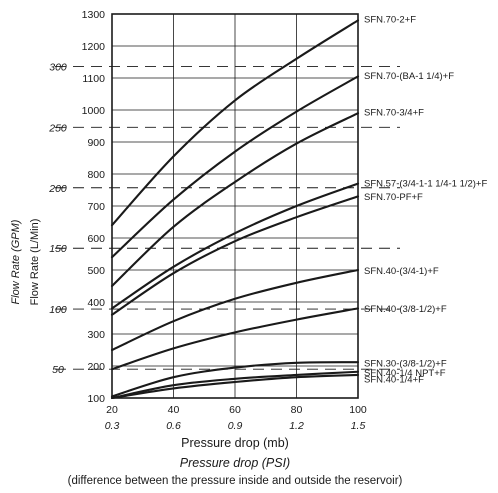 This screenshot has width=498, height=493. I want to click on gpm-tick-label: 150, so click(58, 249).